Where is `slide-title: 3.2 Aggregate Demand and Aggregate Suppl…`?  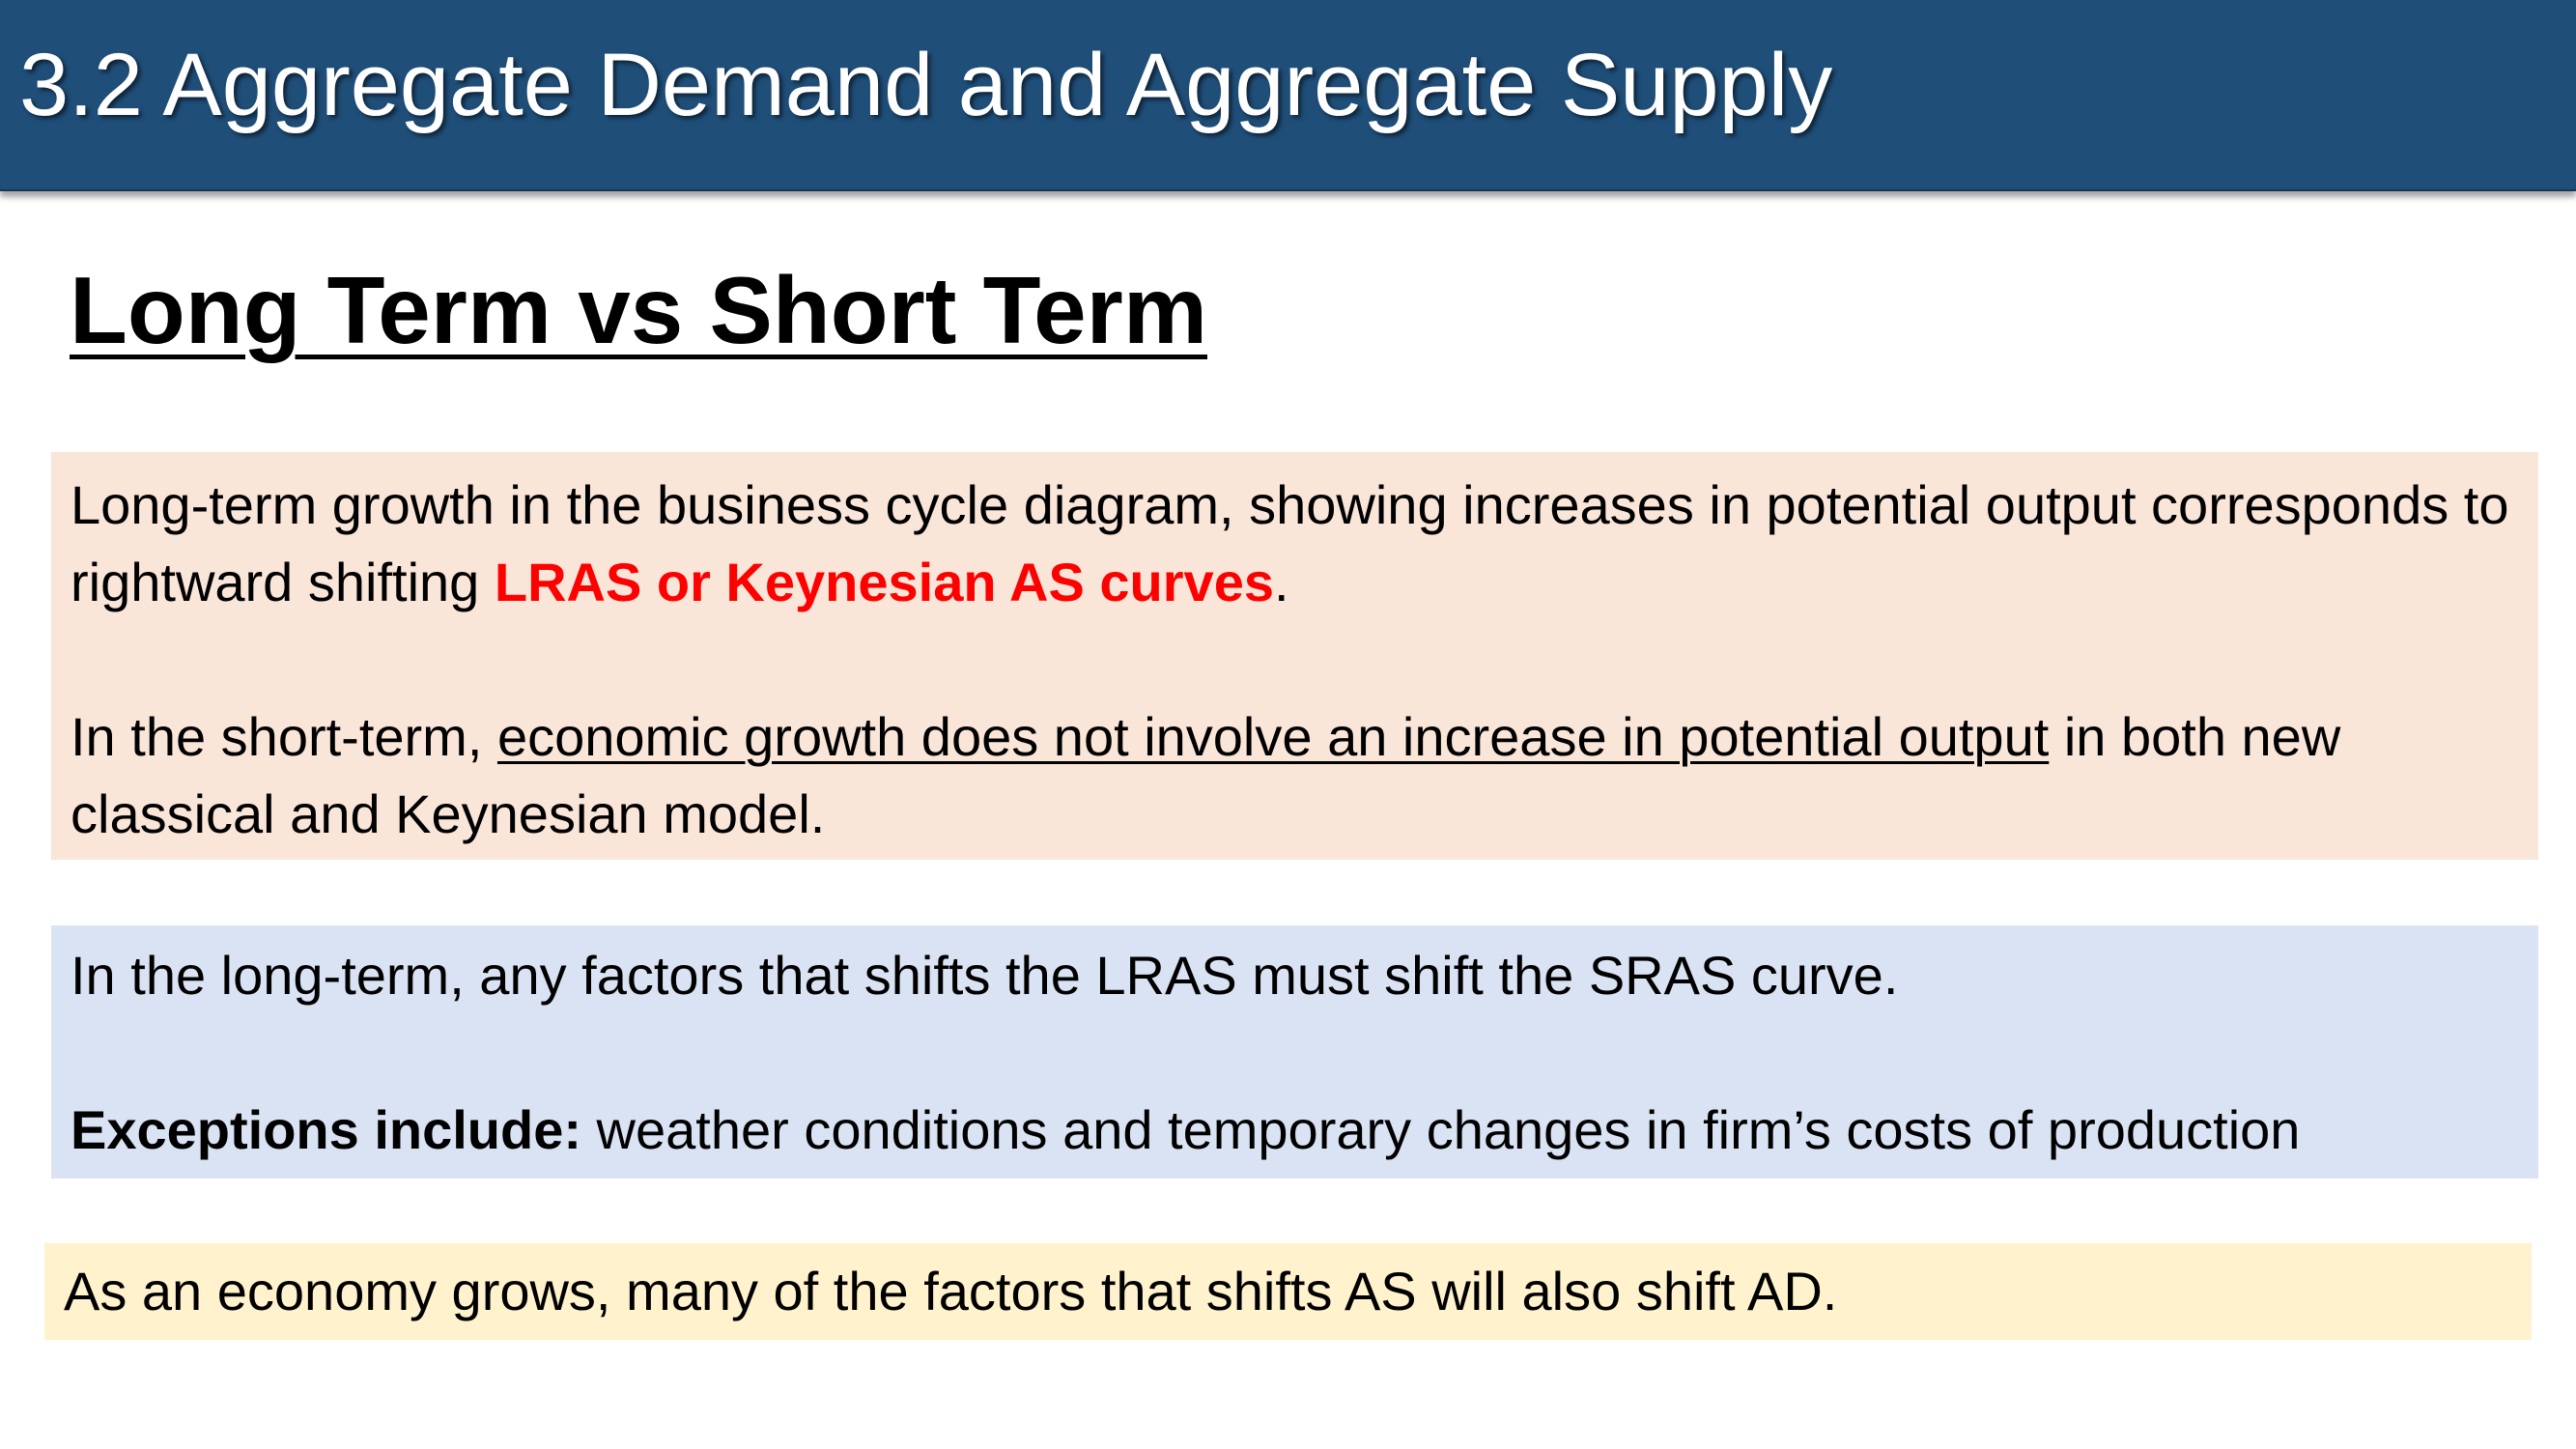 slide-title: 3.2 Aggregate Demand and Aggregate Suppl… is located at coordinates (926, 85).